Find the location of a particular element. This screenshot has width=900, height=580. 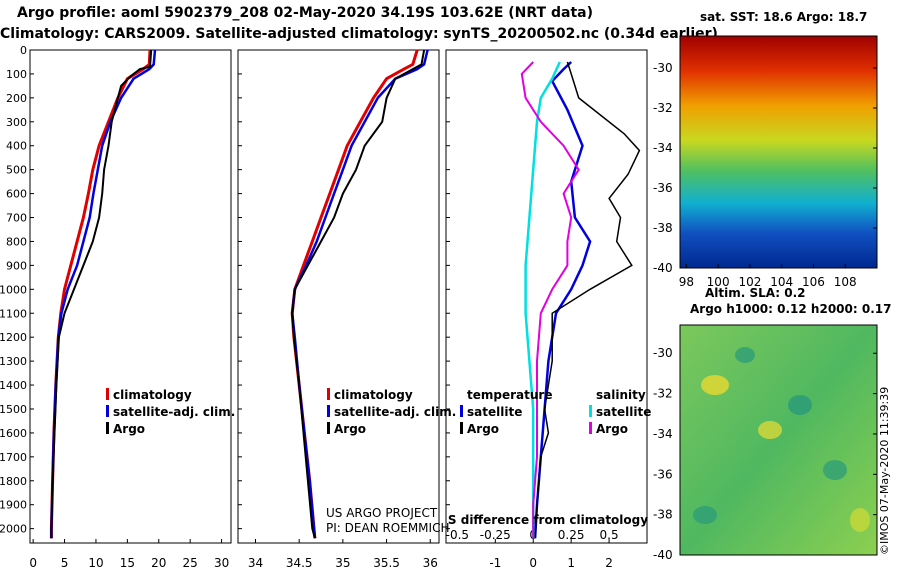

legend-label-temp-satellite: satellite is located at coordinates (494, 412).